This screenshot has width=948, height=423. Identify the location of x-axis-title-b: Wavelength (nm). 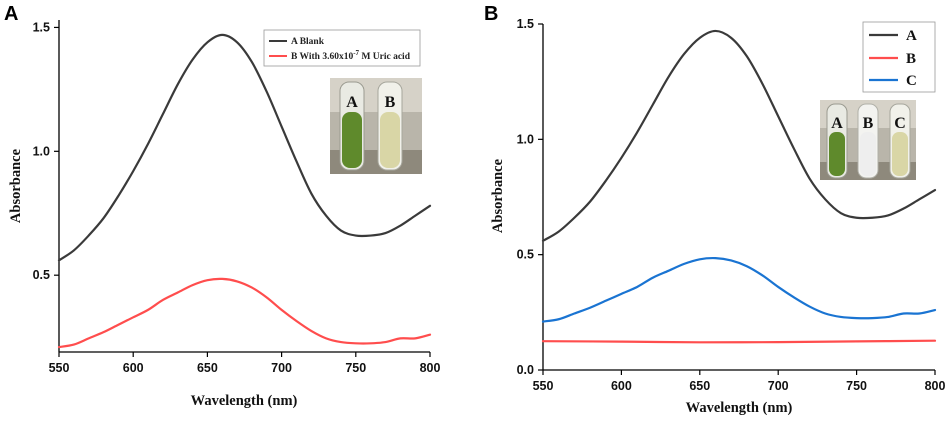
(739, 408).